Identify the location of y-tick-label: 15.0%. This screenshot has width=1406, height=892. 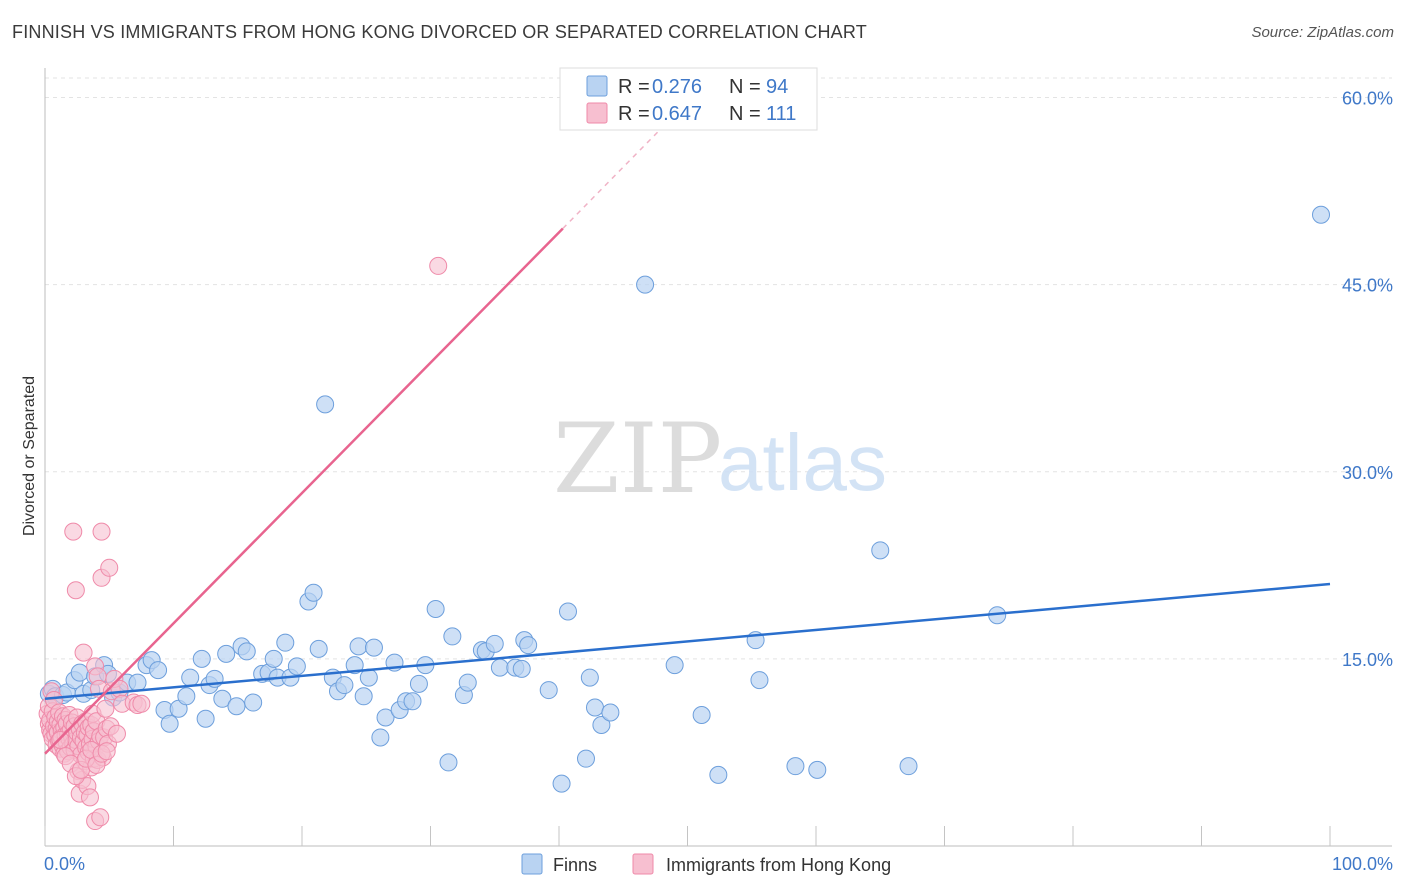
(1367, 660).